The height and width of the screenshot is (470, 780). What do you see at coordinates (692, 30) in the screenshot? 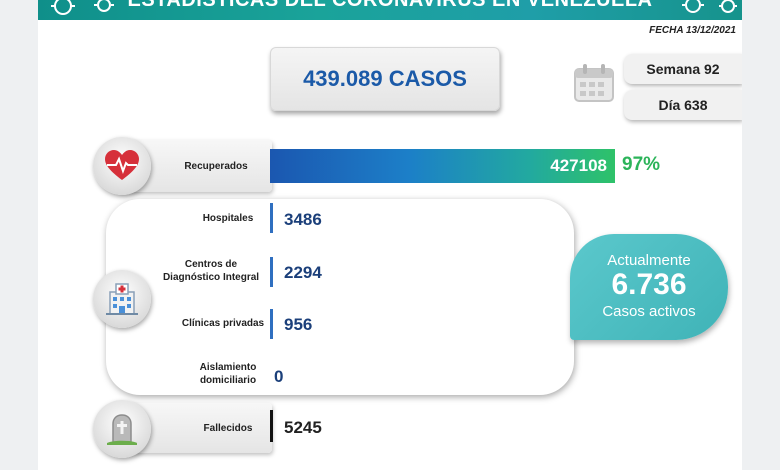
I see `report-date: FECHA 13/12/2021` at bounding box center [692, 30].